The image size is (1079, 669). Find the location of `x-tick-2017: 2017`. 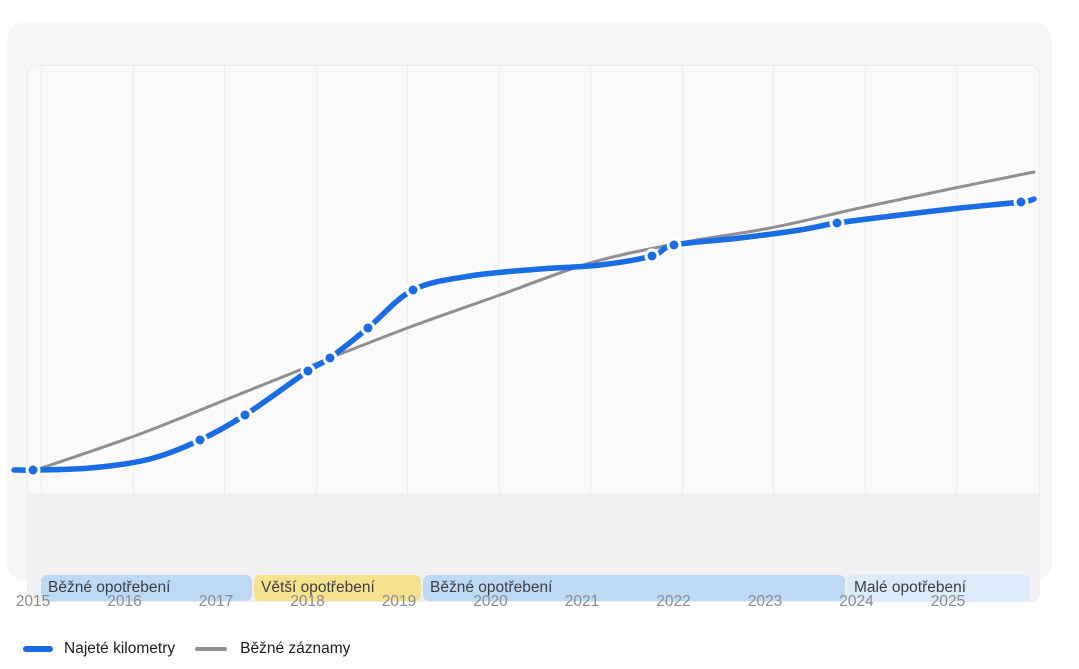

x-tick-2017: 2017 is located at coordinates (216, 601).